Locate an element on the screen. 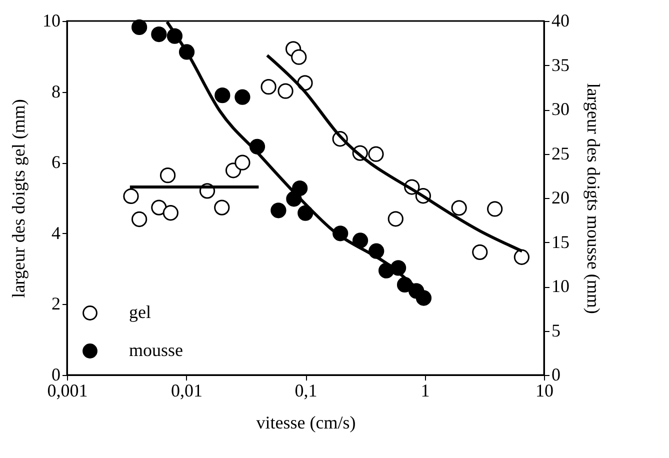  y2-tick-label: 5 is located at coordinates (556, 330).